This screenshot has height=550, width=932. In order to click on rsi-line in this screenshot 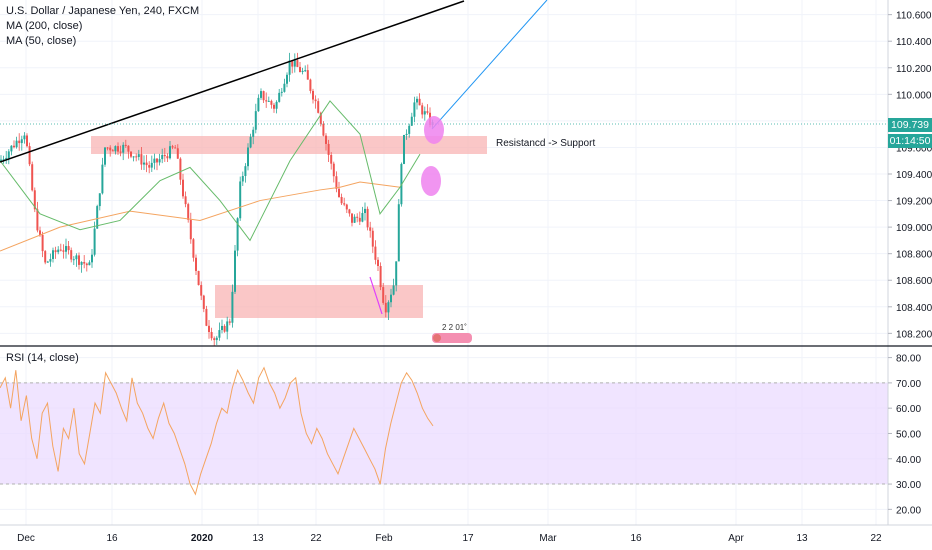, I will do `click(217, 431)`.